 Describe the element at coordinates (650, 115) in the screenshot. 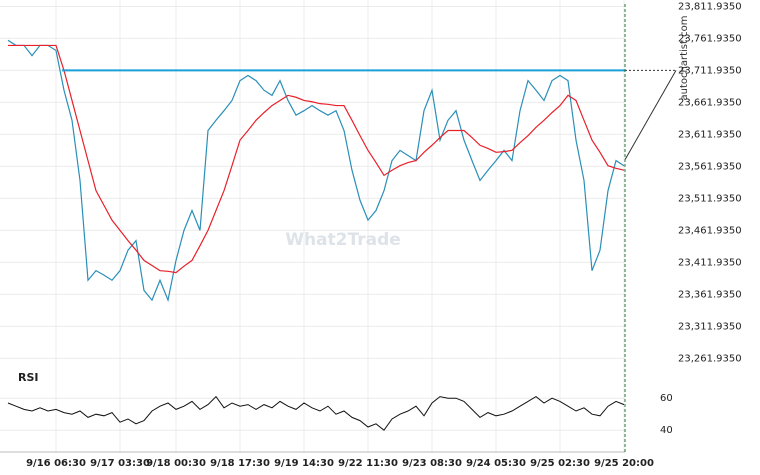

I see `projection-line` at that location.